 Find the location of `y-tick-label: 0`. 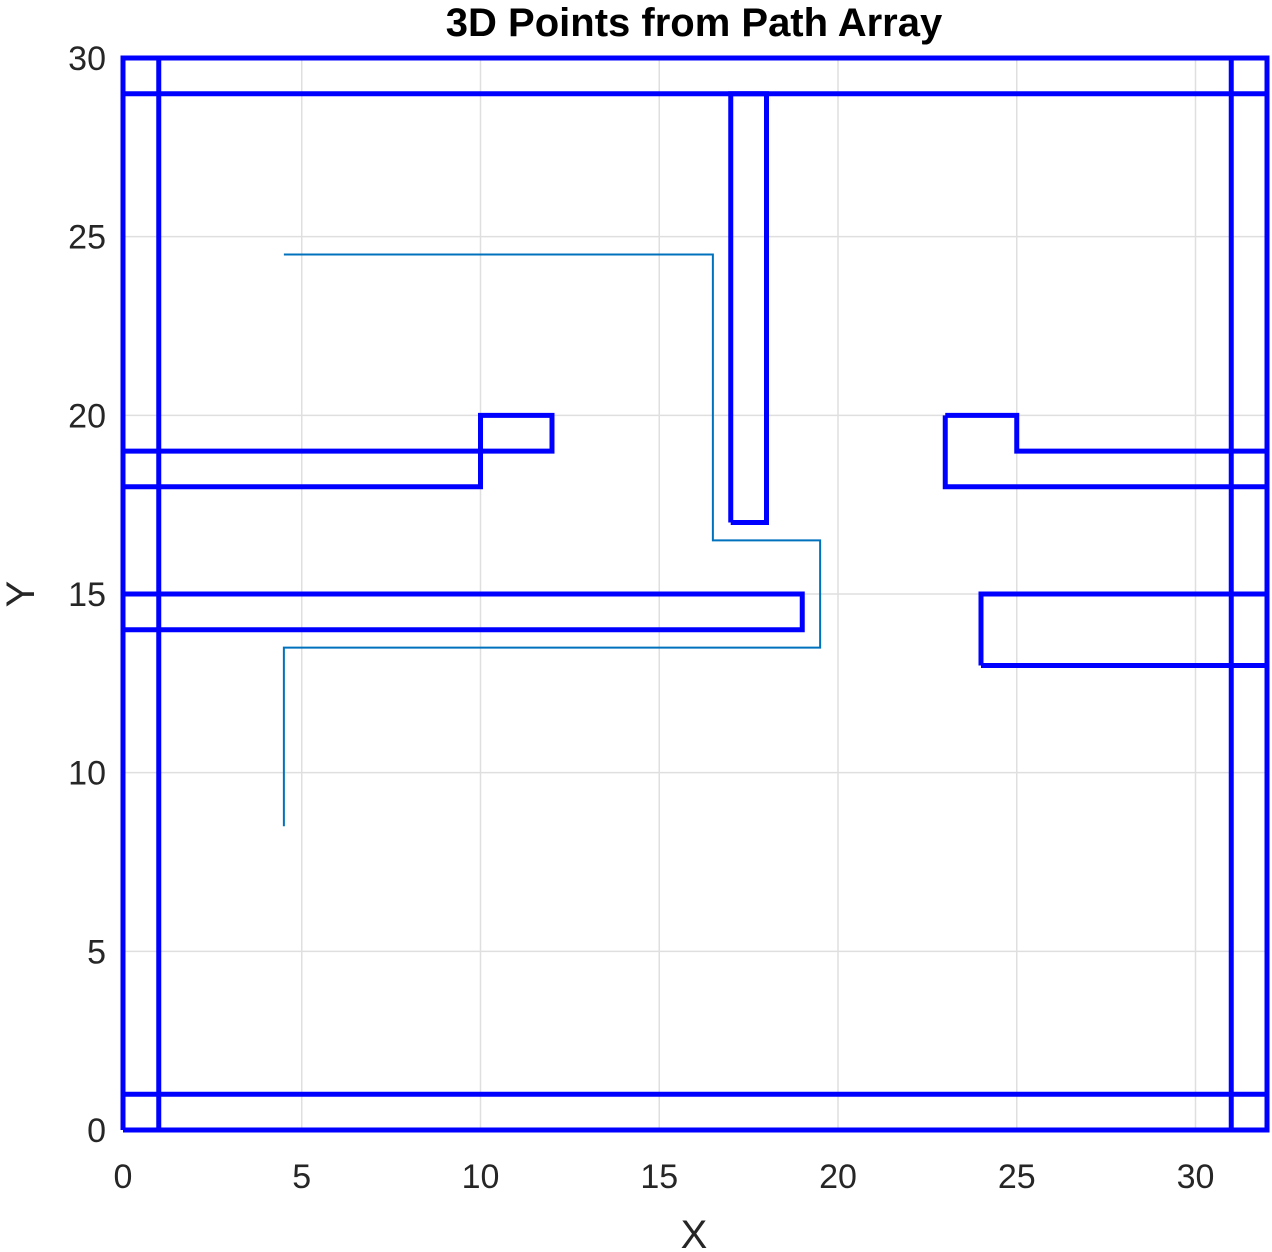

y-tick-label: 0 is located at coordinates (96, 1131).